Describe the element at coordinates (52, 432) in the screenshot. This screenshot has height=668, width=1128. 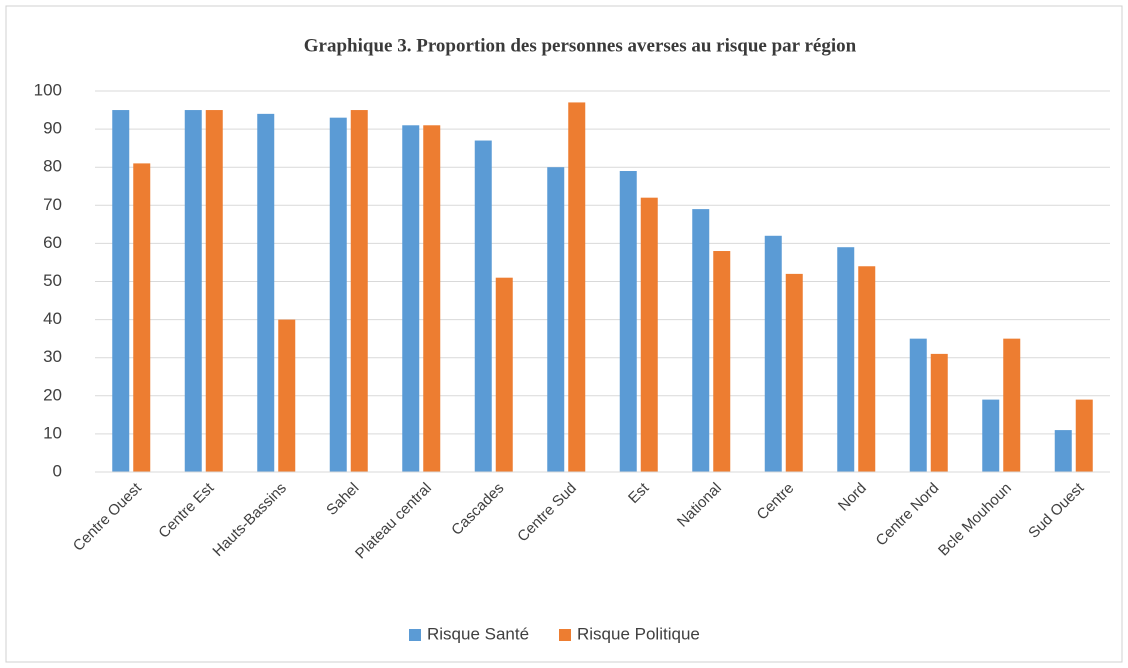
I see `y-tick-label: 10` at that location.